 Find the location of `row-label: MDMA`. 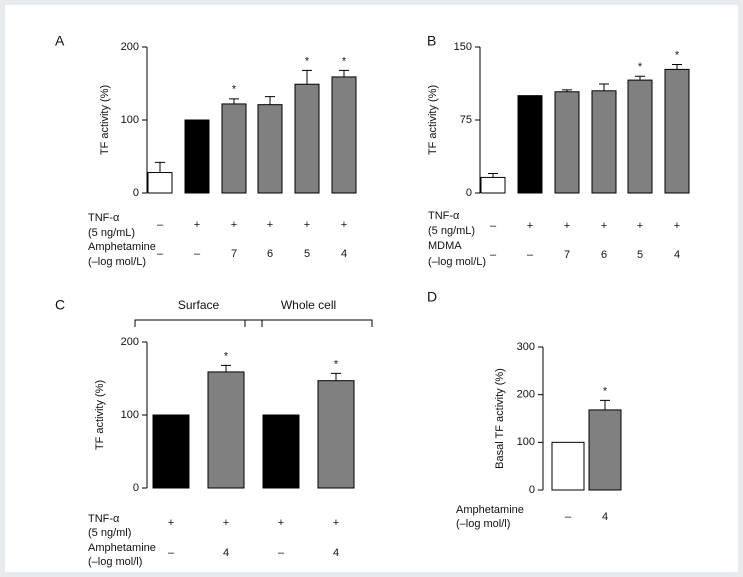

row-label: MDMA is located at coordinates (445, 246).